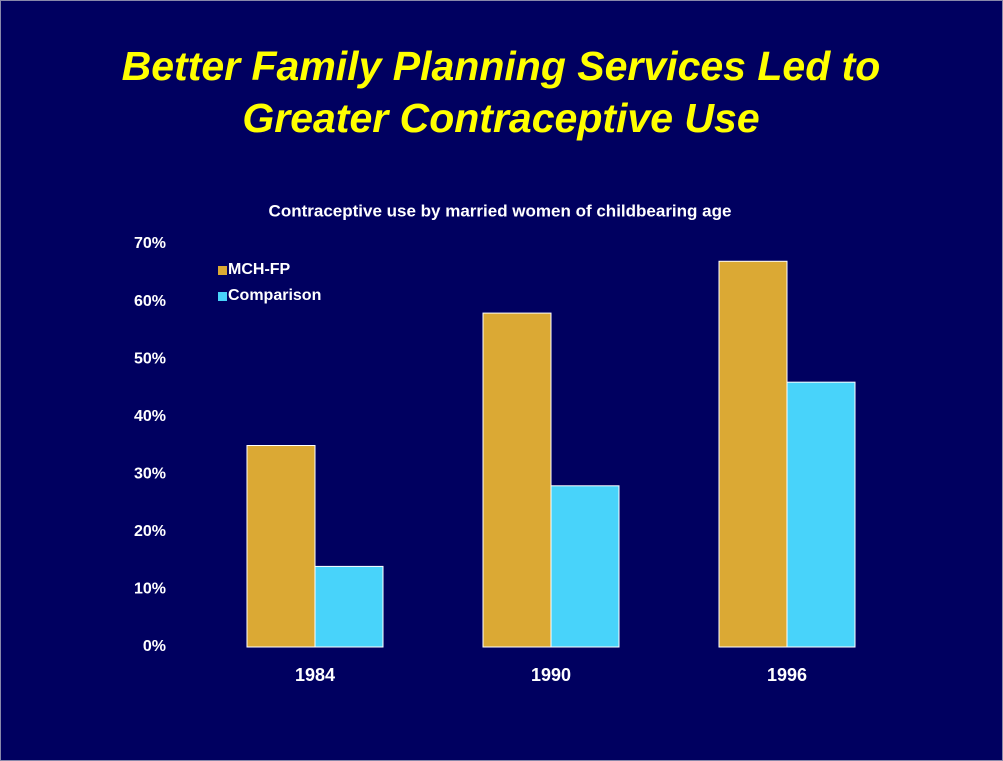  I want to click on x-tick-label: 1996, so click(787, 675).